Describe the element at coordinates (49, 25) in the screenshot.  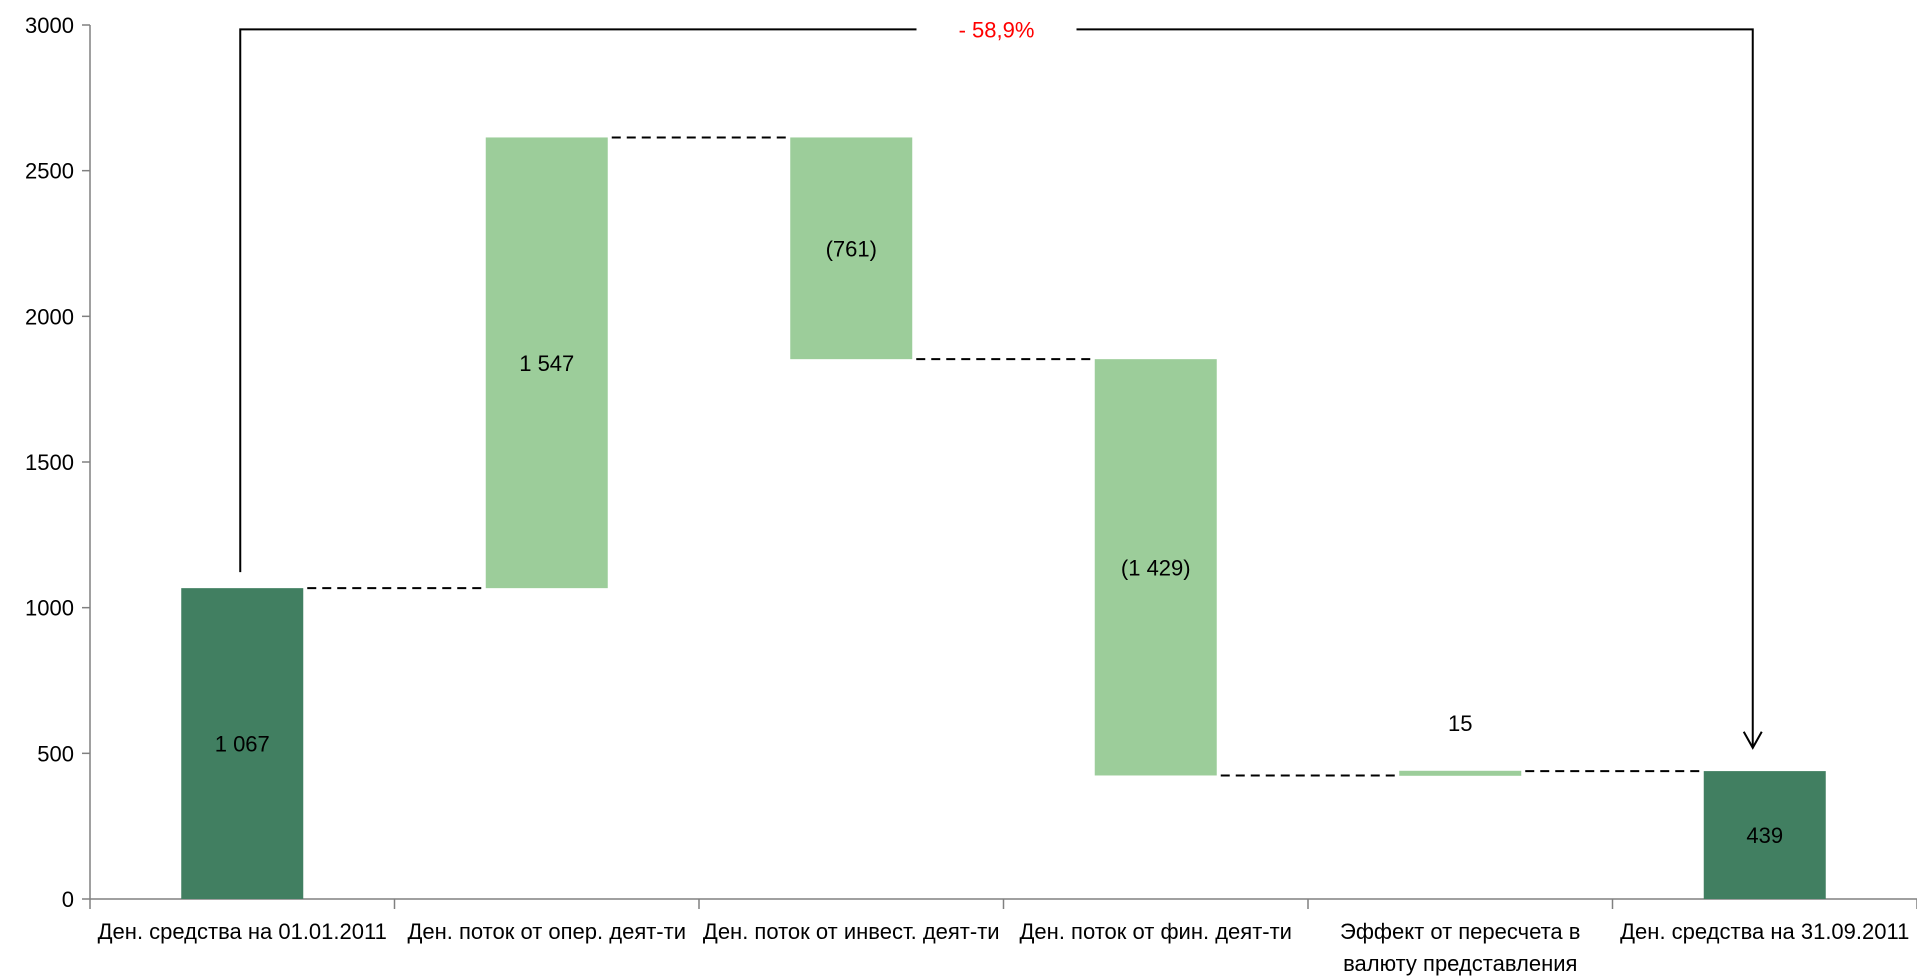
I see `y-tick-label: 3000` at that location.